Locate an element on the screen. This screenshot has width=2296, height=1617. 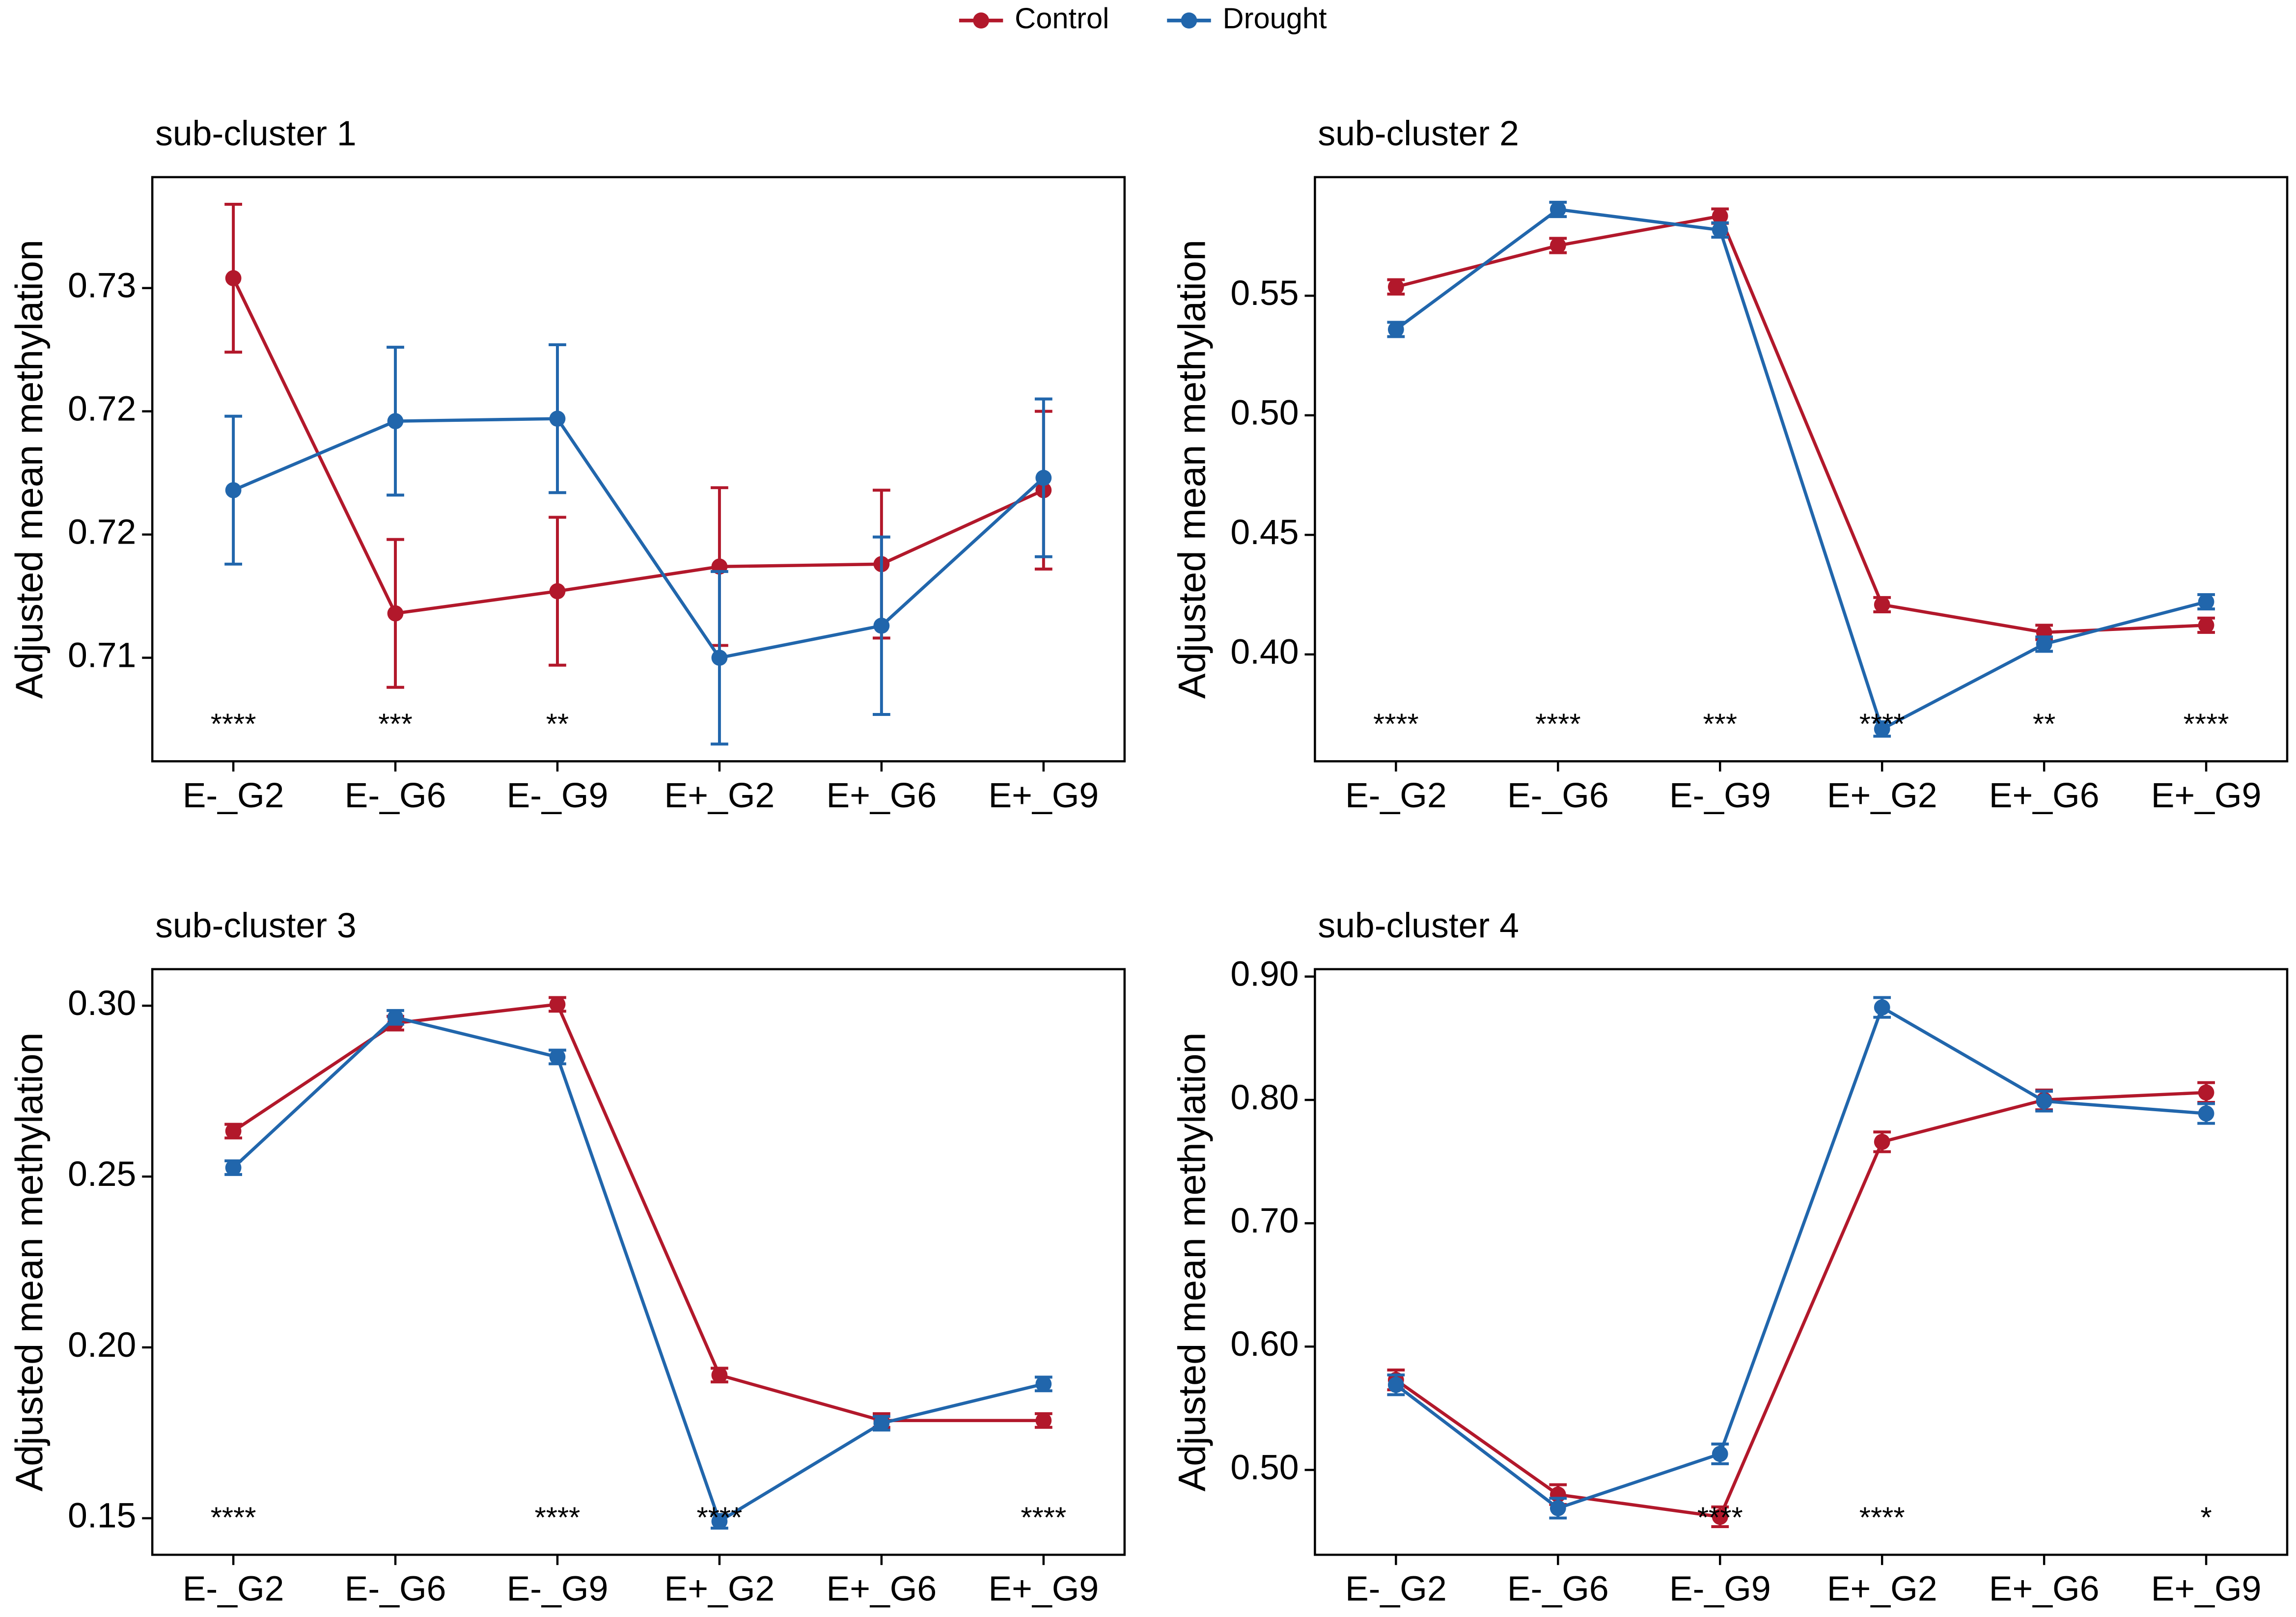
panel-title: sub-cluster 3 is located at coordinates (256, 925).